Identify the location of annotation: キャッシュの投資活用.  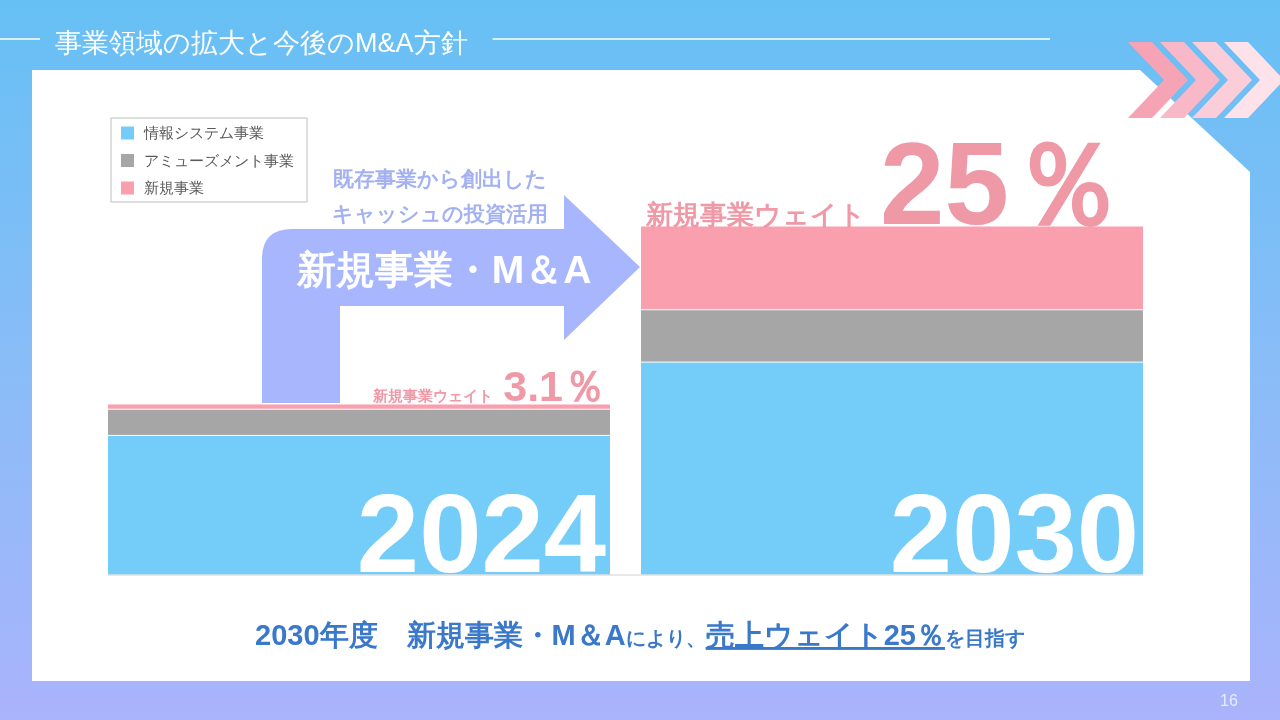
(440, 213).